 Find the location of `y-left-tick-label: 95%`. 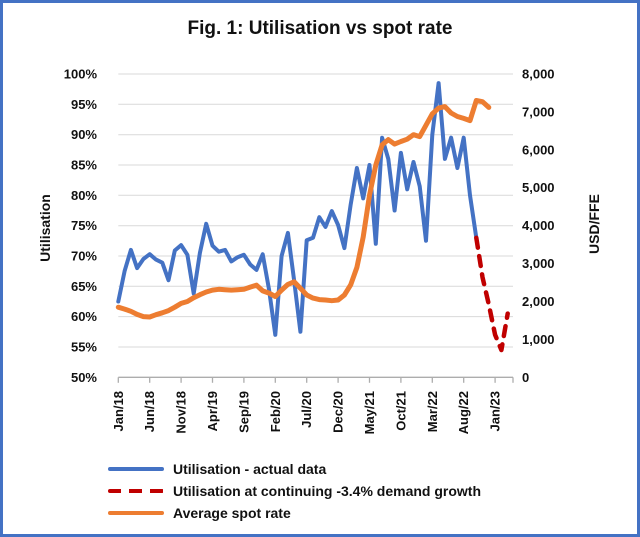

y-left-tick-label: 95% is located at coordinates (84, 104).